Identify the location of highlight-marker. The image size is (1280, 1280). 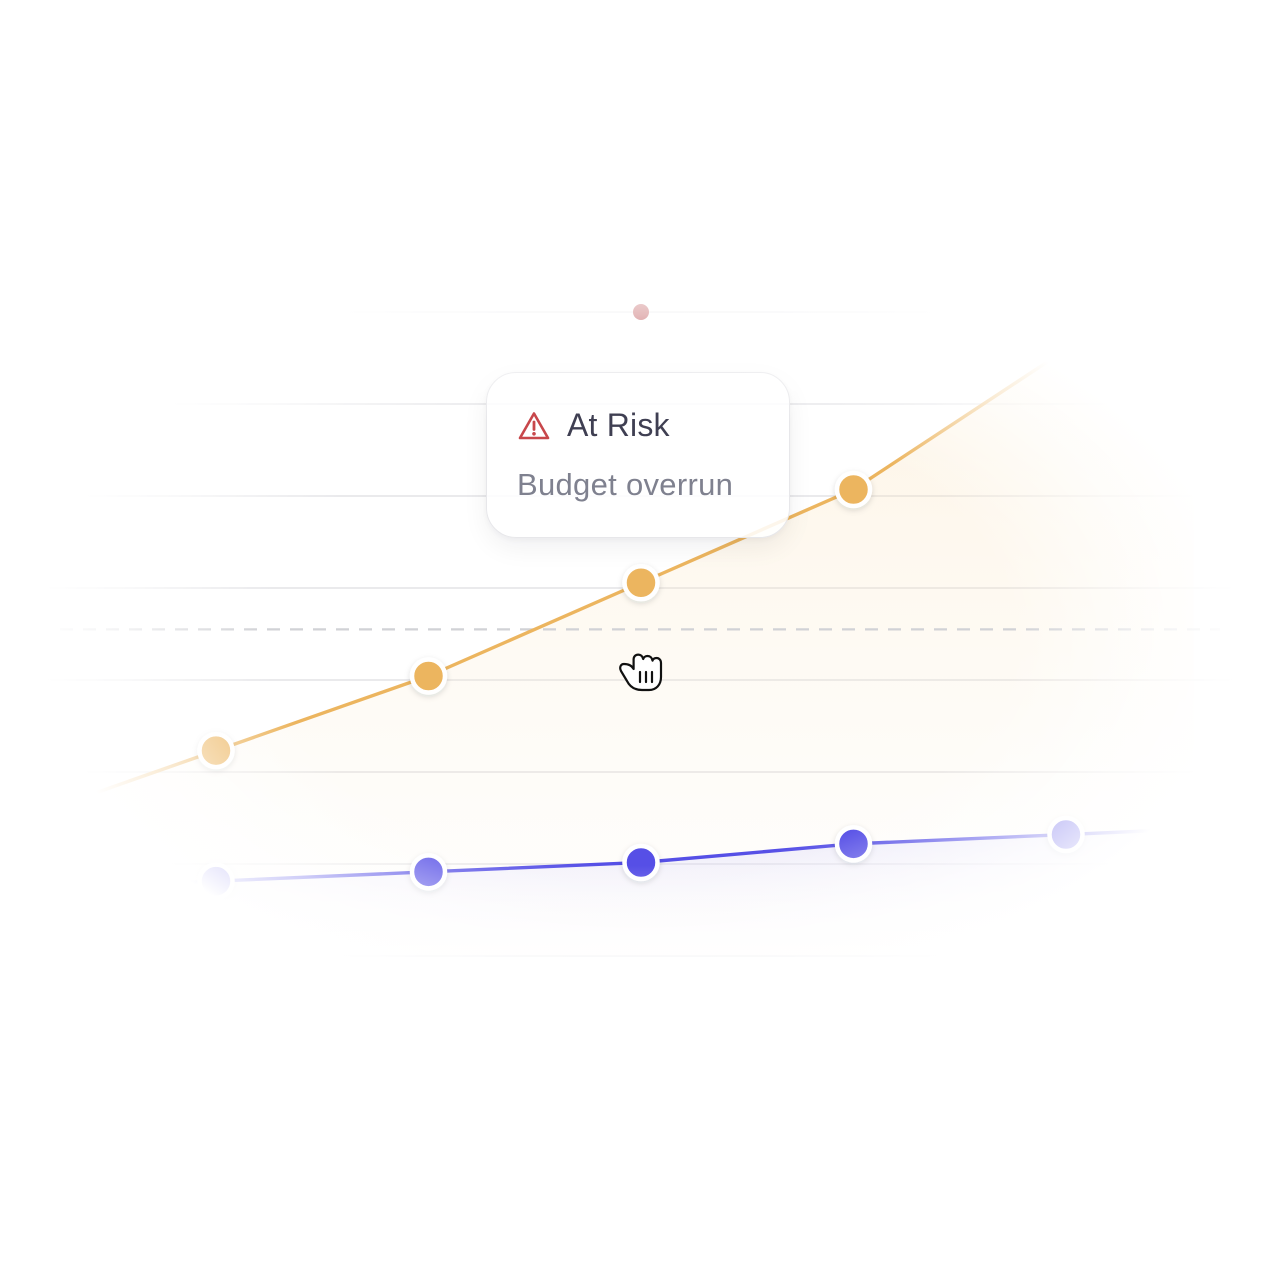
(641, 312).